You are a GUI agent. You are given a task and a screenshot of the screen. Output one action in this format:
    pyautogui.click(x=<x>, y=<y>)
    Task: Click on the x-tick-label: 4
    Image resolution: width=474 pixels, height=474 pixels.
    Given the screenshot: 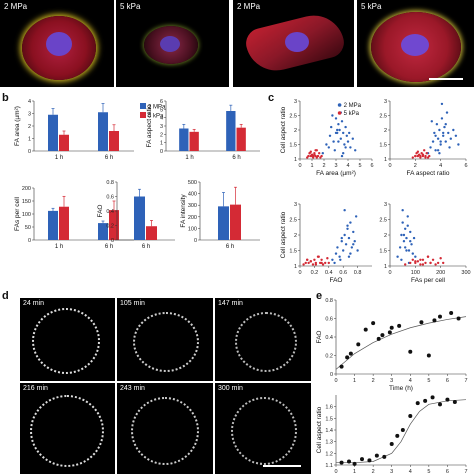 What is the action you would take?
    pyautogui.click(x=347, y=166)
    